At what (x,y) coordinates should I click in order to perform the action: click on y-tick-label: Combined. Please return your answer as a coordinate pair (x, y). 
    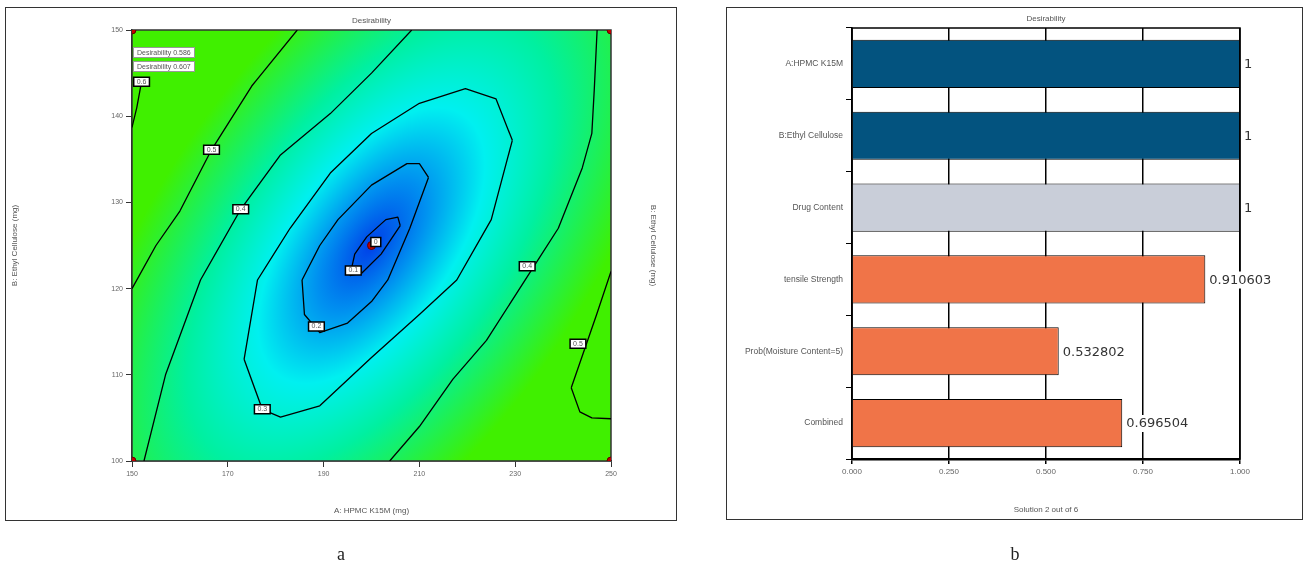
    Looking at the image, I should click on (824, 422).